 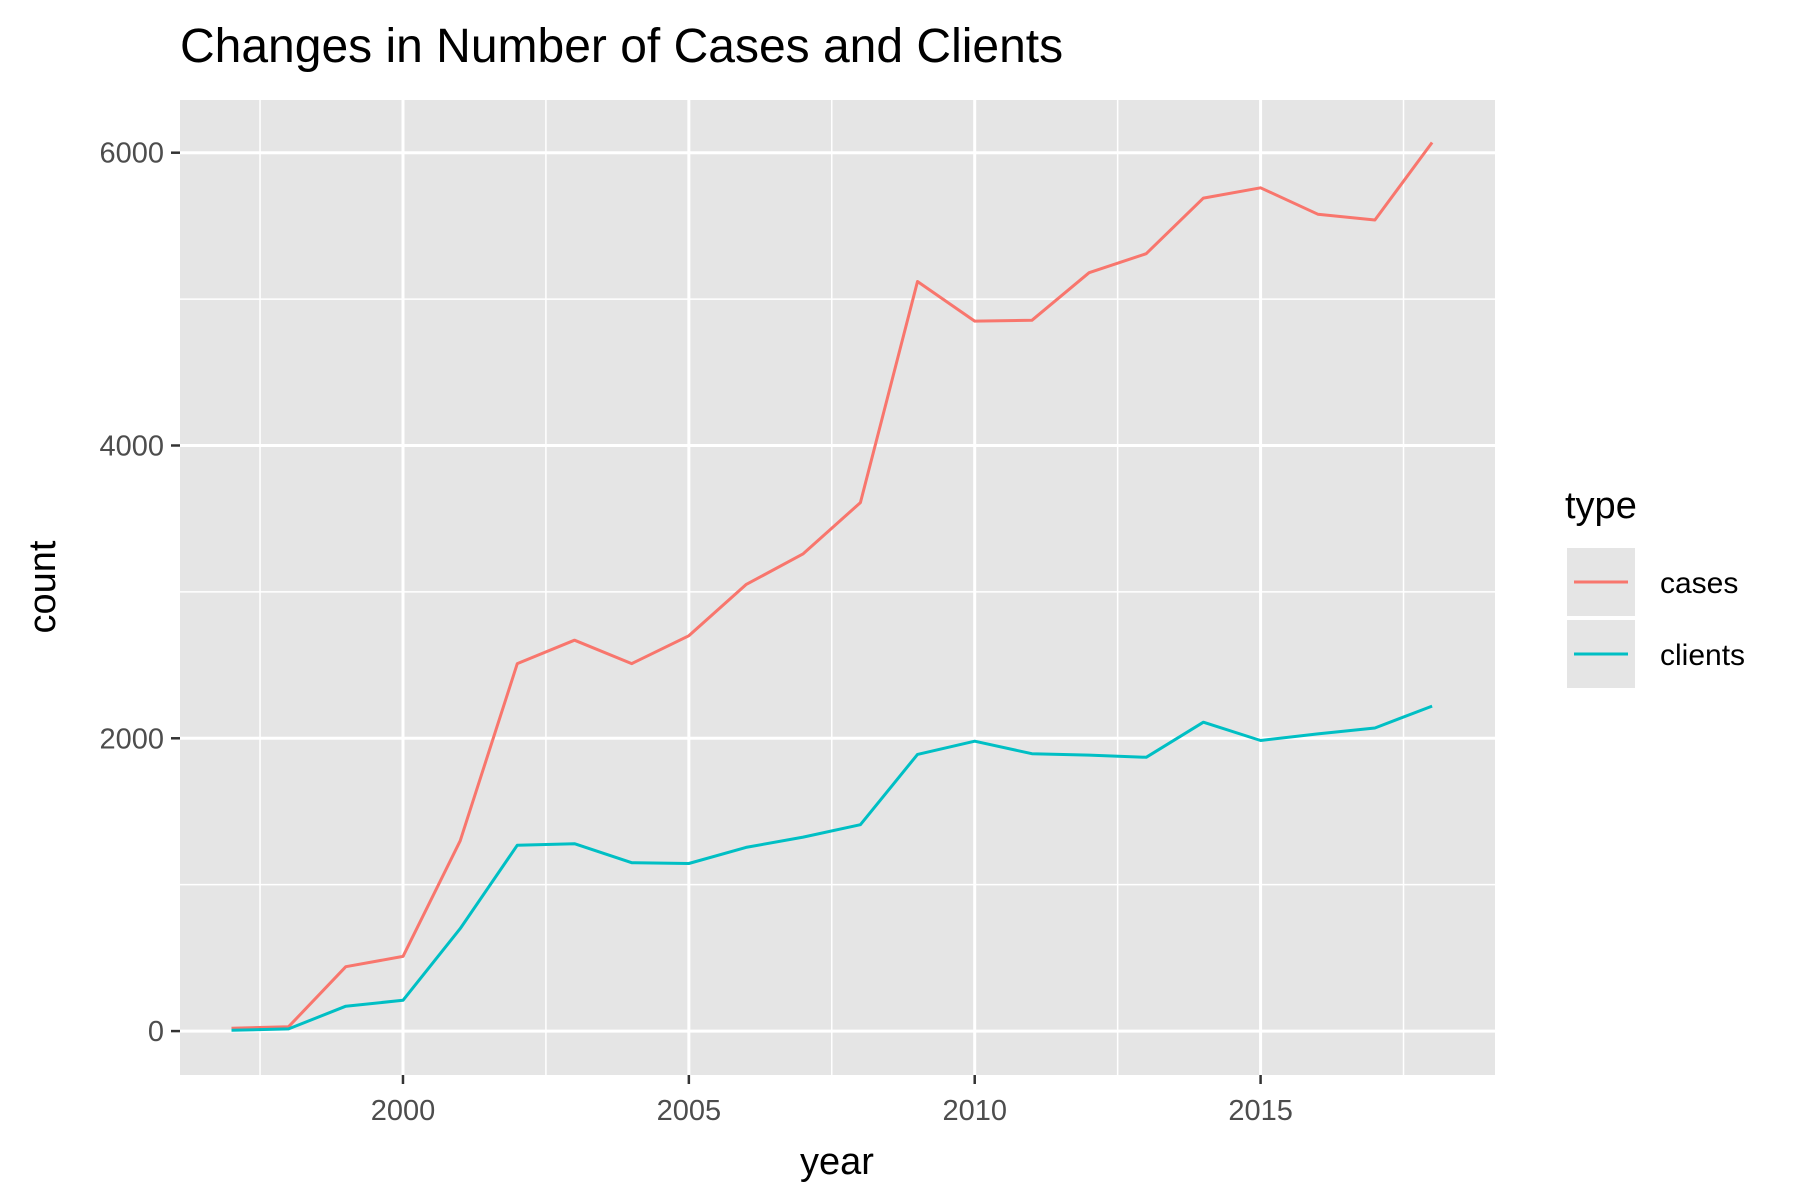 What do you see at coordinates (689, 1111) in the screenshot?
I see `x-tick-label: 2005` at bounding box center [689, 1111].